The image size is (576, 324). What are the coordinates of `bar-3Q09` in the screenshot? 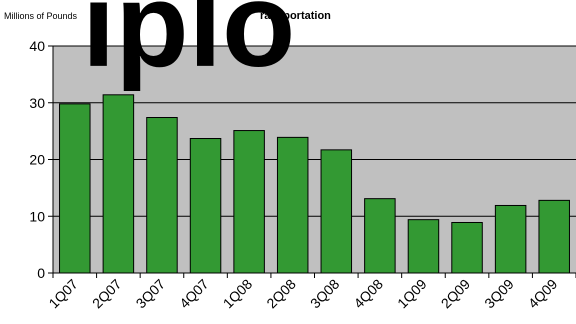 It's located at (510, 239).